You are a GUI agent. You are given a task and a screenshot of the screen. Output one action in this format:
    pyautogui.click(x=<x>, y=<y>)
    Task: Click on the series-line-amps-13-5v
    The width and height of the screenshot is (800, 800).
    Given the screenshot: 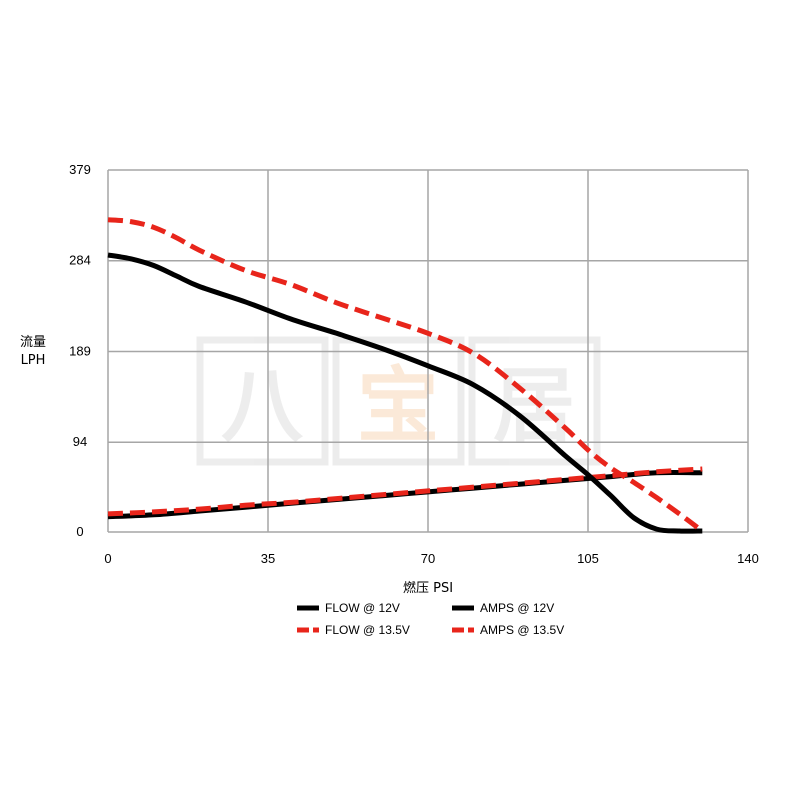 What is the action you would take?
    pyautogui.click(x=405, y=491)
    